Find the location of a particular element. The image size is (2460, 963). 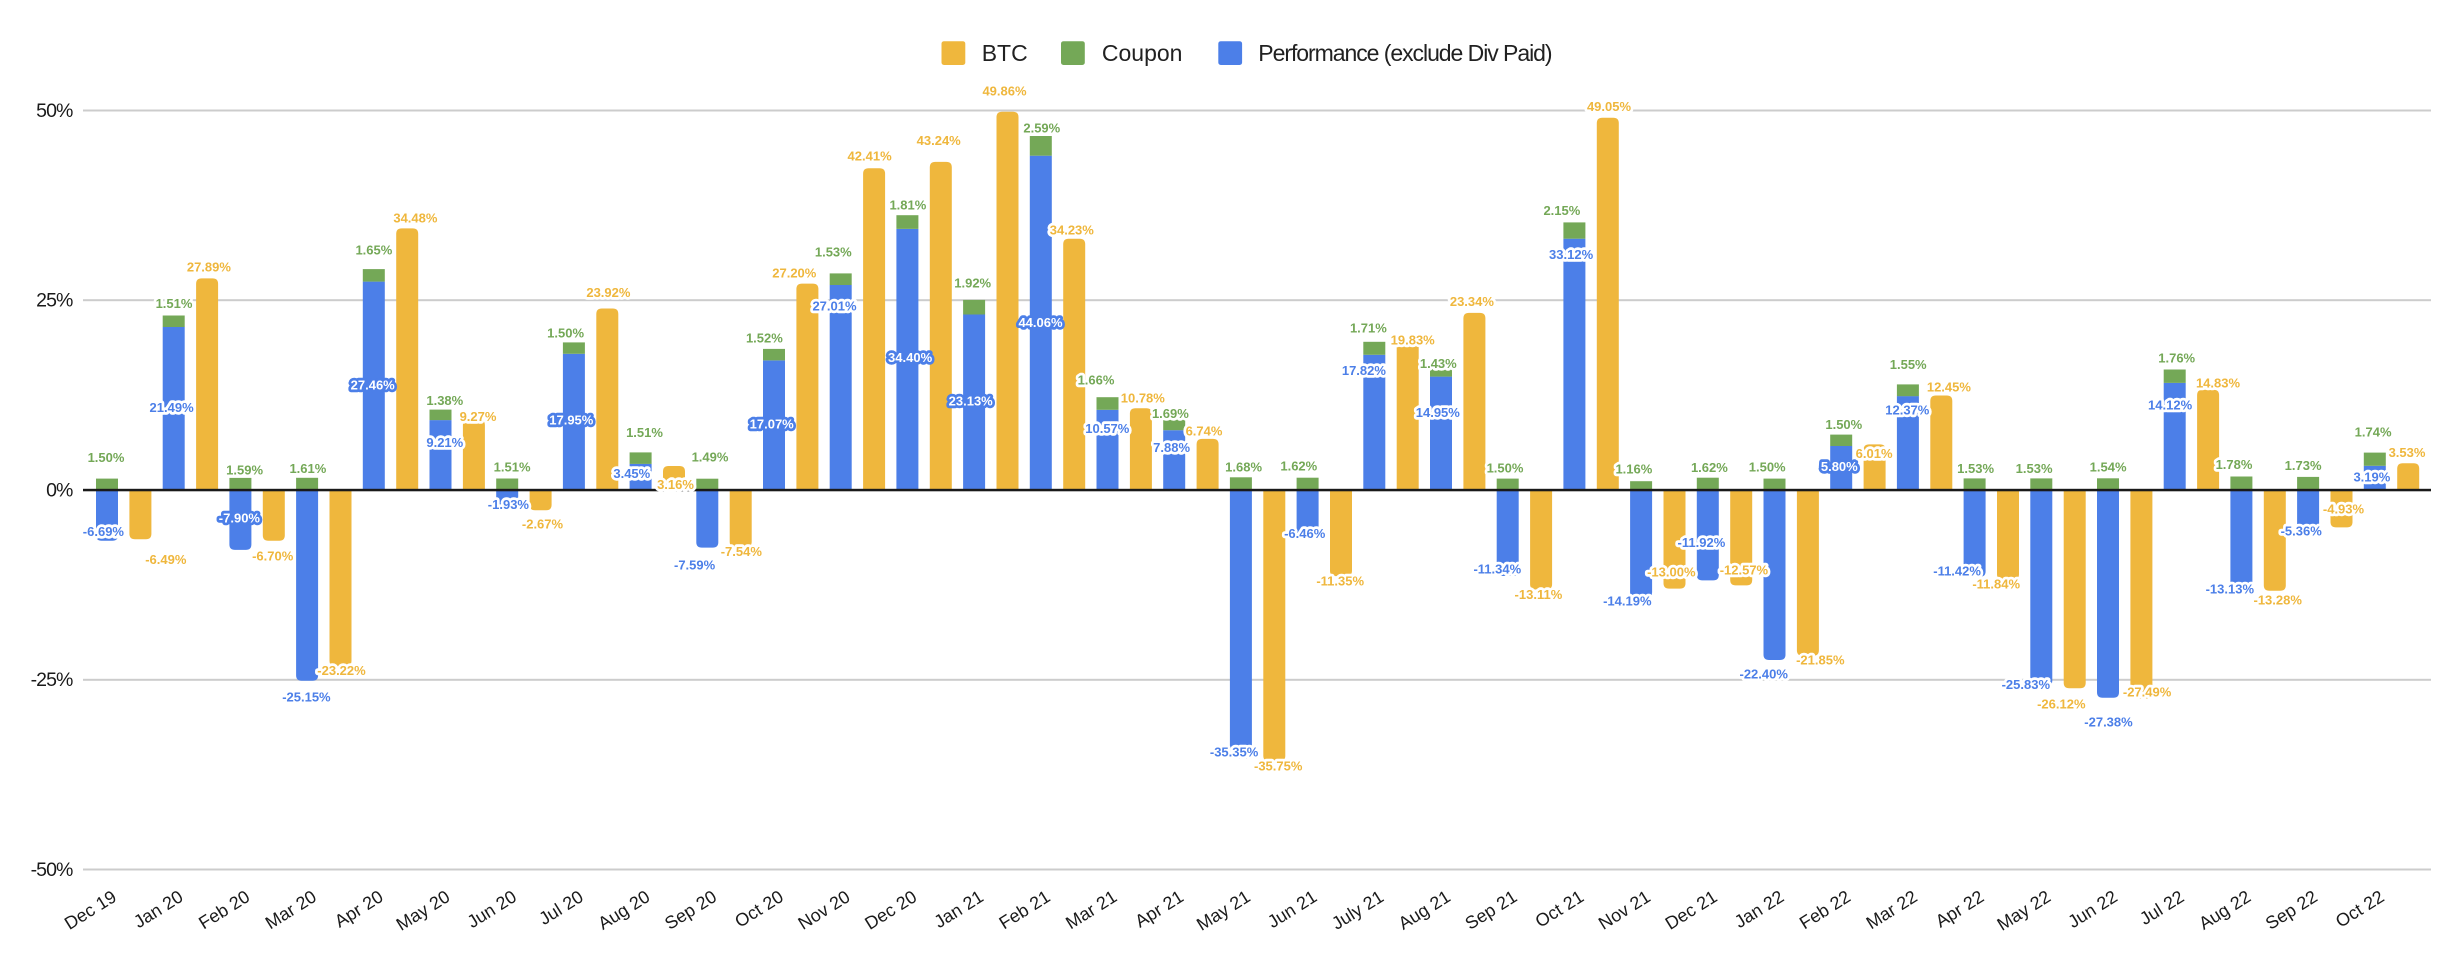

svg-text: Coupon is located at coordinates (1142, 53).